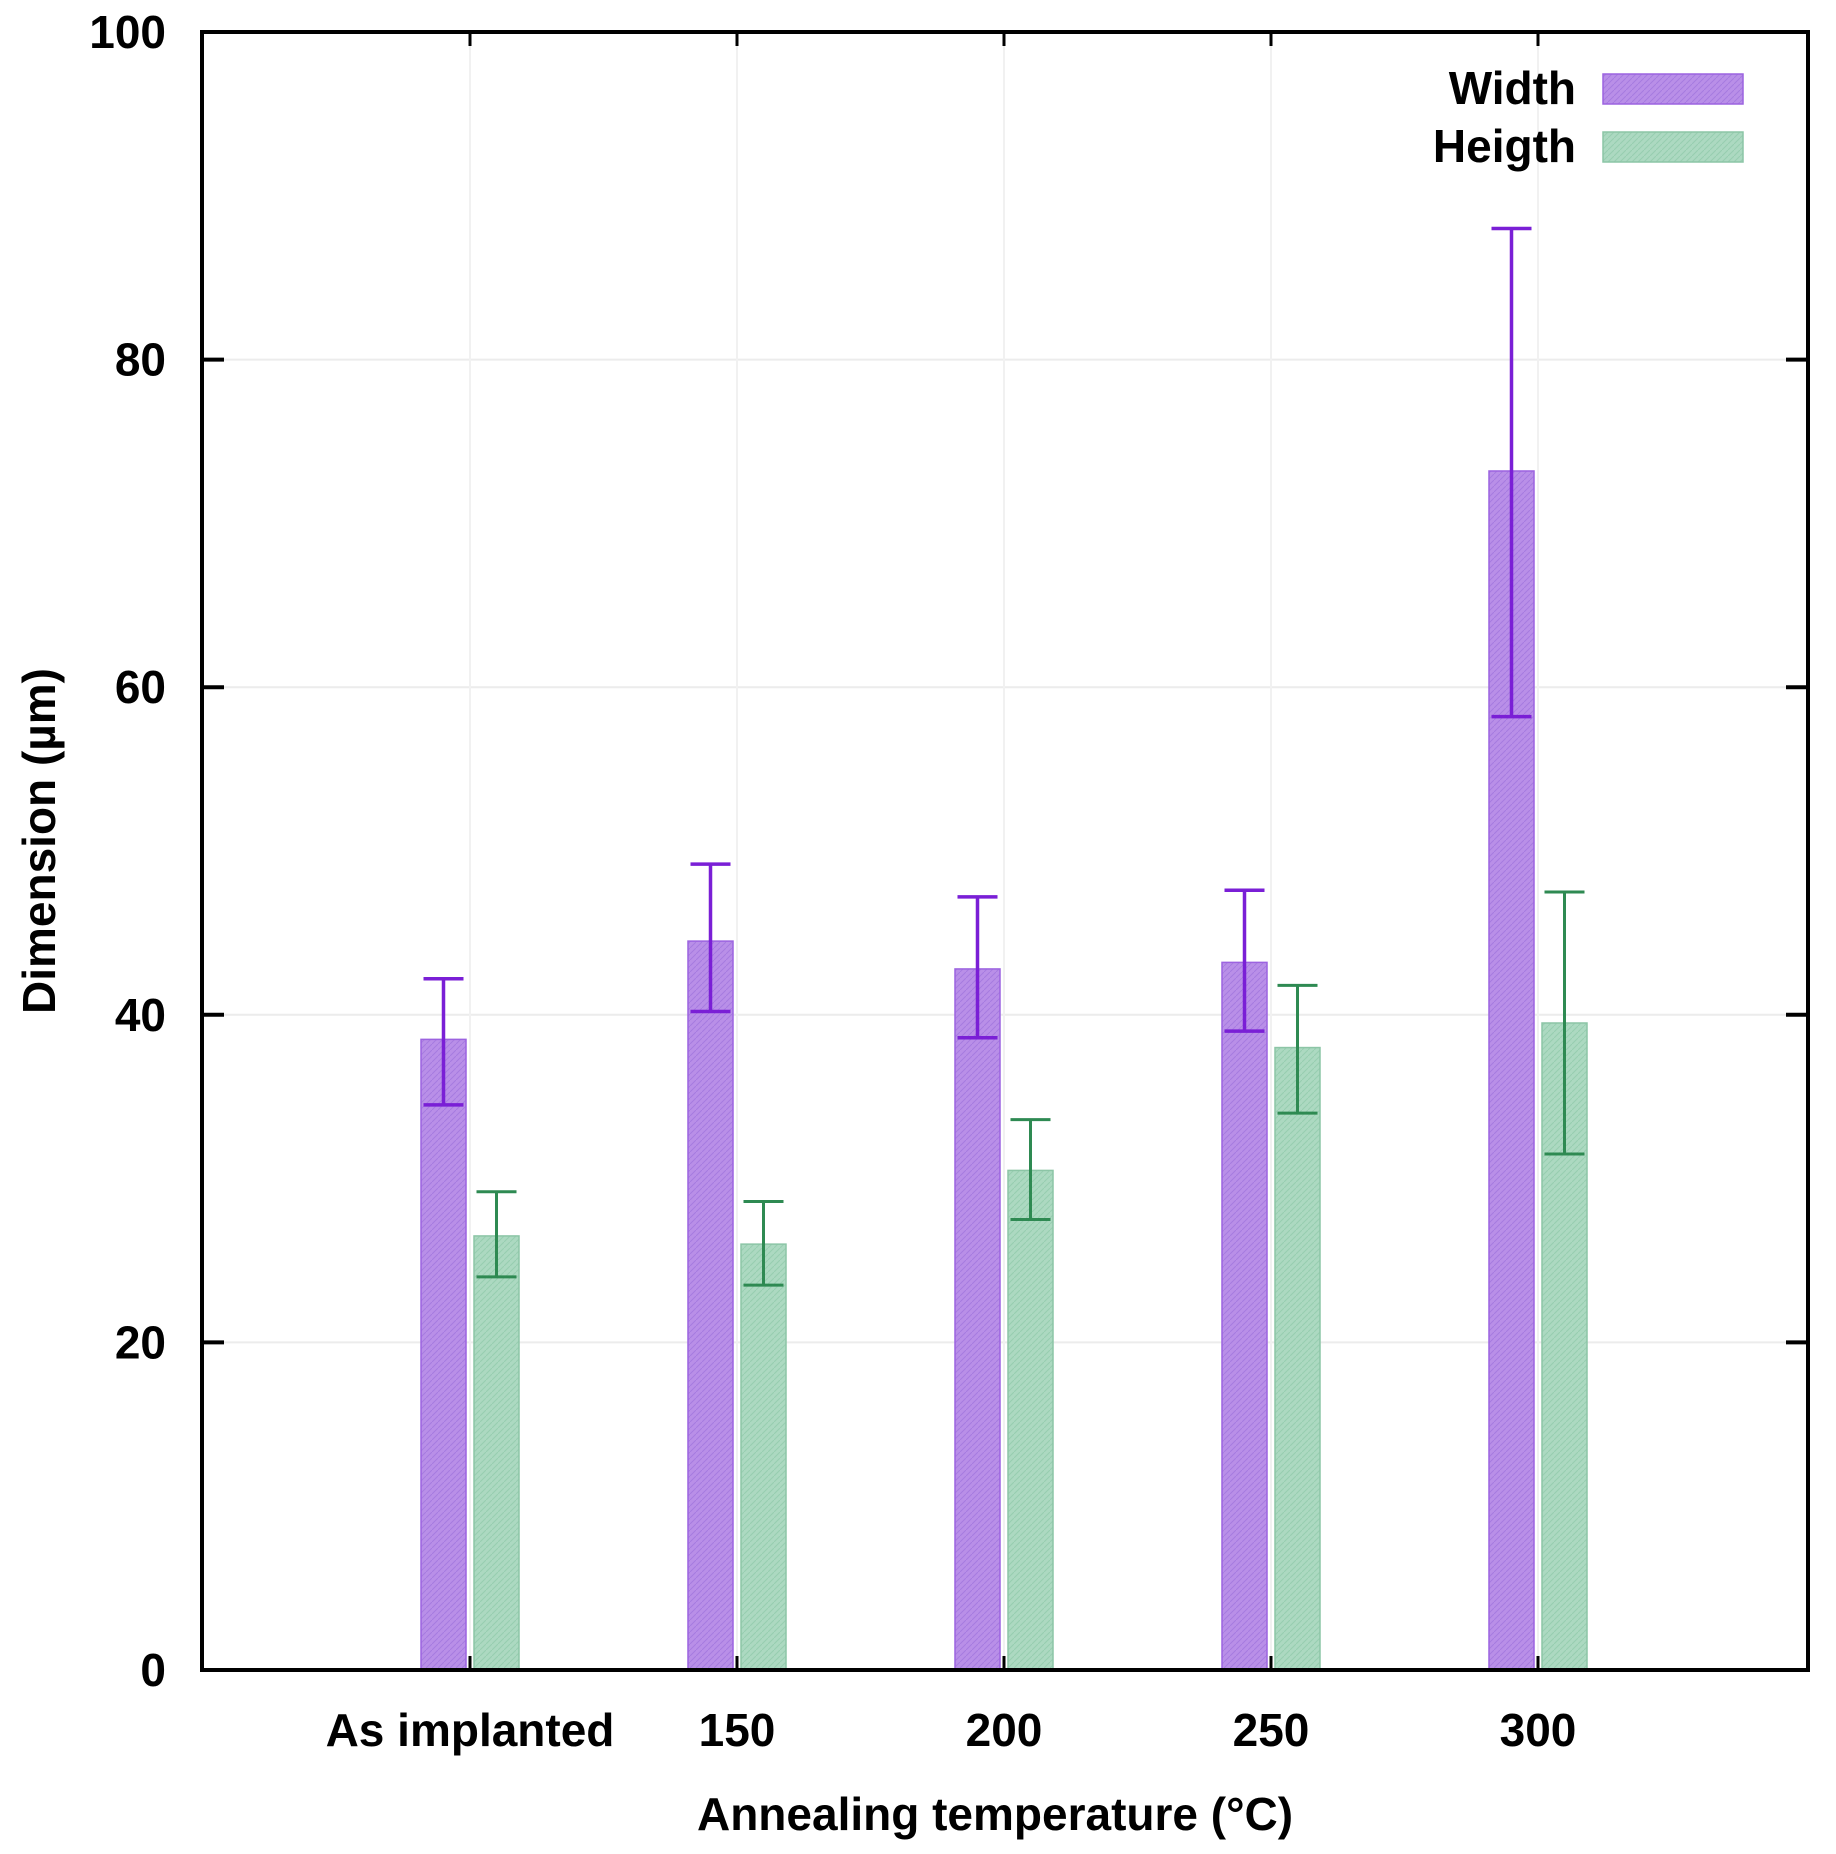  What do you see at coordinates (995, 1814) in the screenshot?
I see `x-axis-title: Annealing temperature (°C)` at bounding box center [995, 1814].